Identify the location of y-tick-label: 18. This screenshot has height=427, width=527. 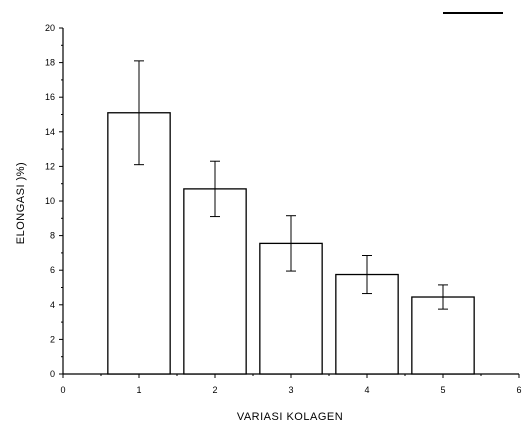
(50, 63).